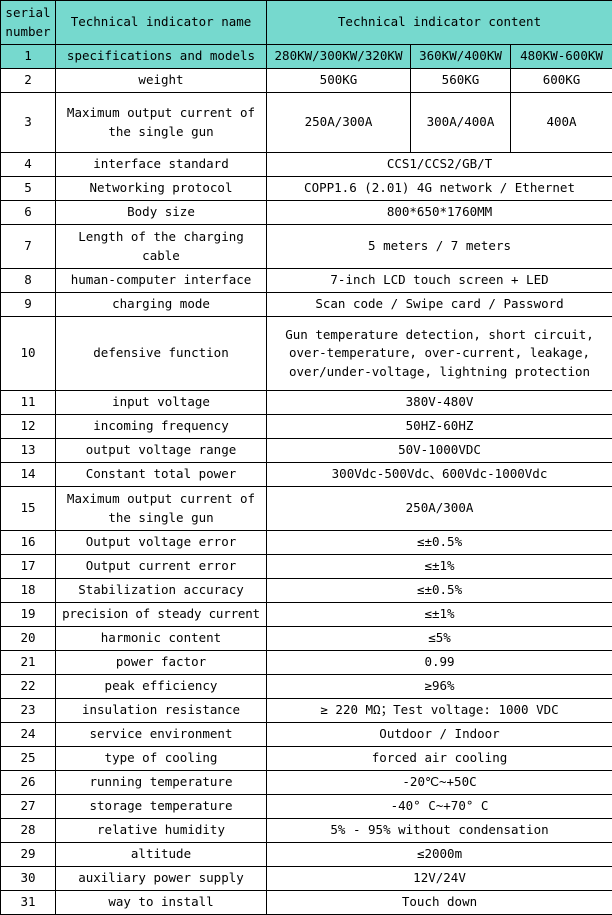 The width and height of the screenshot is (612, 915). I want to click on cell-indicator-name: power factor, so click(161, 663).